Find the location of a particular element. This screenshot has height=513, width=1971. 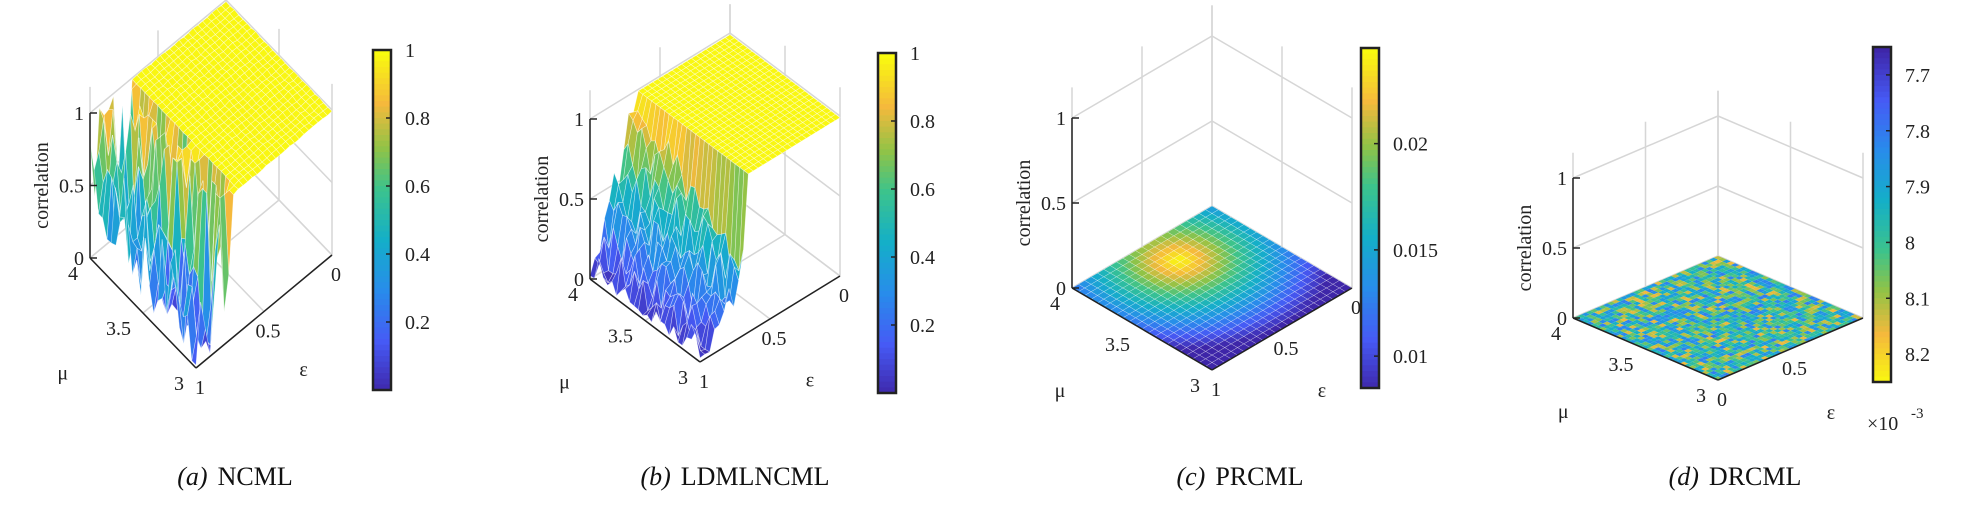

axes: 0 0.5 1 correlation 3 3.5 4 μ 0 0.5 ε is located at coordinates (1689, 296).